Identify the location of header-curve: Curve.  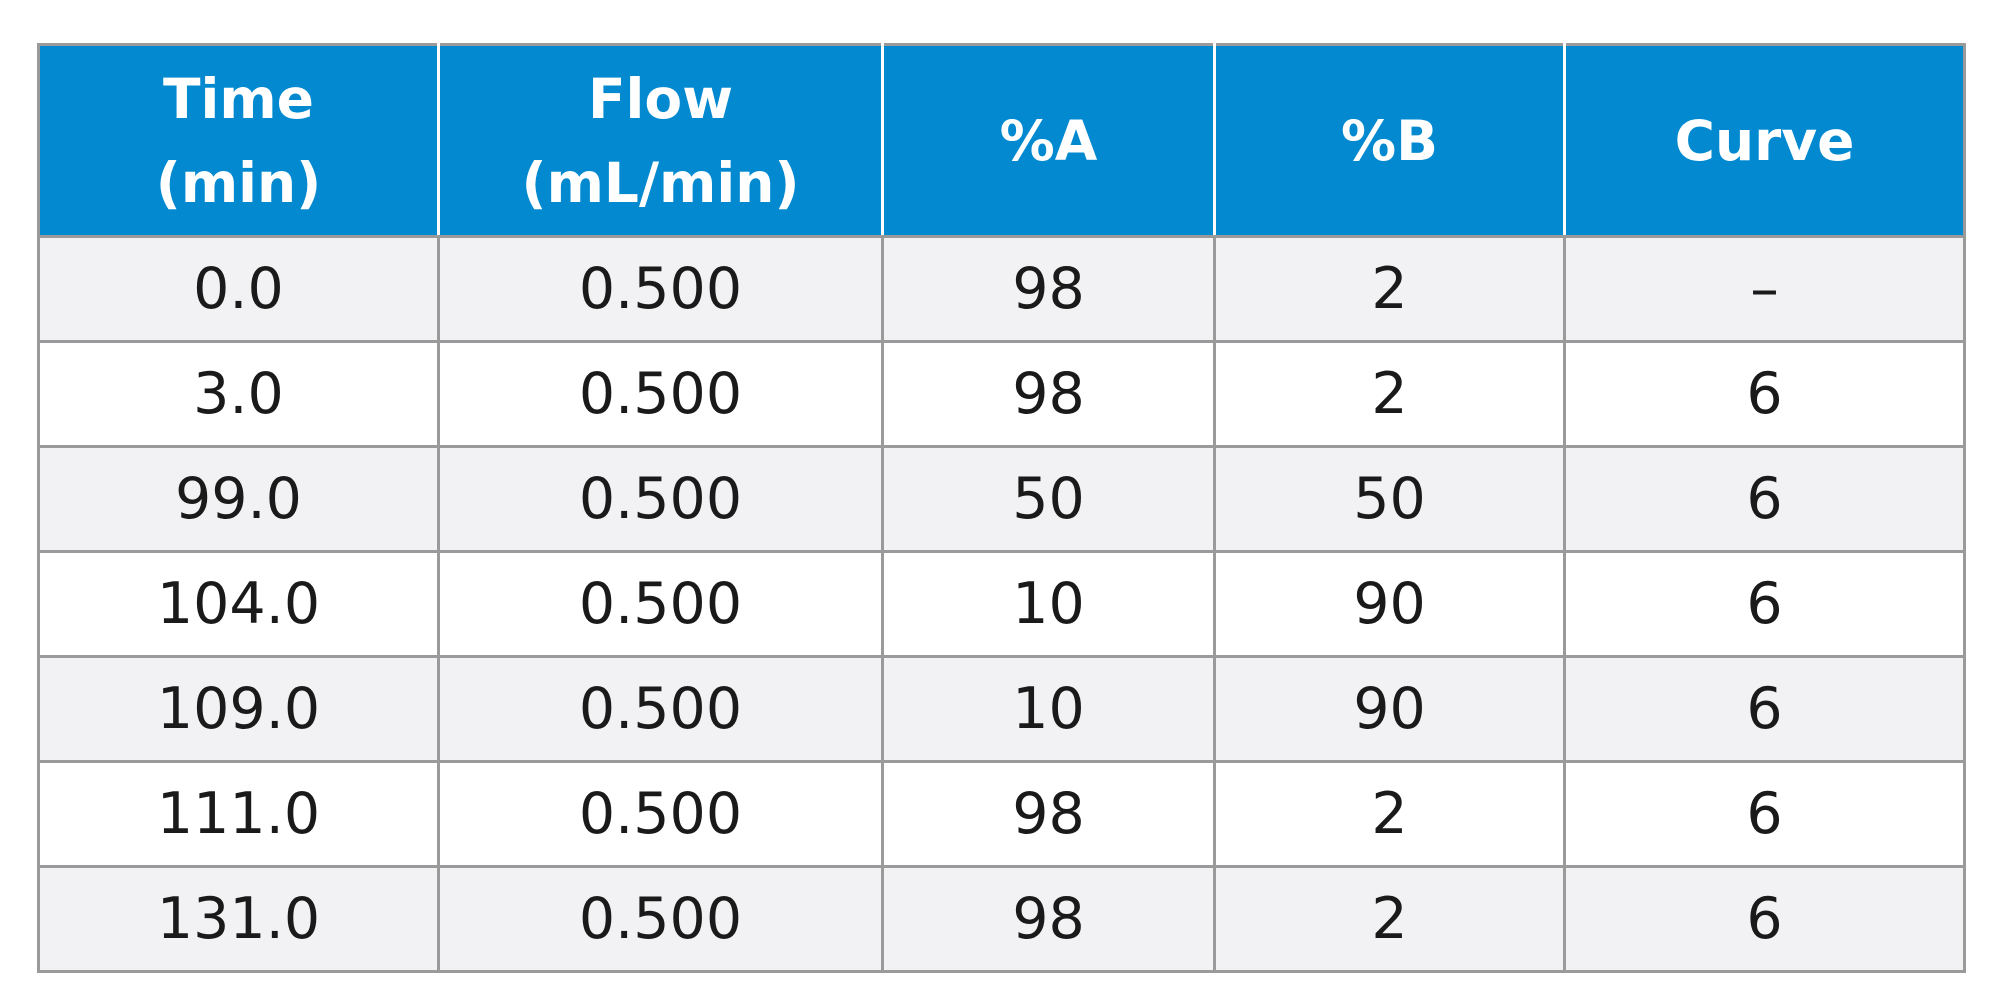
(1764, 140).